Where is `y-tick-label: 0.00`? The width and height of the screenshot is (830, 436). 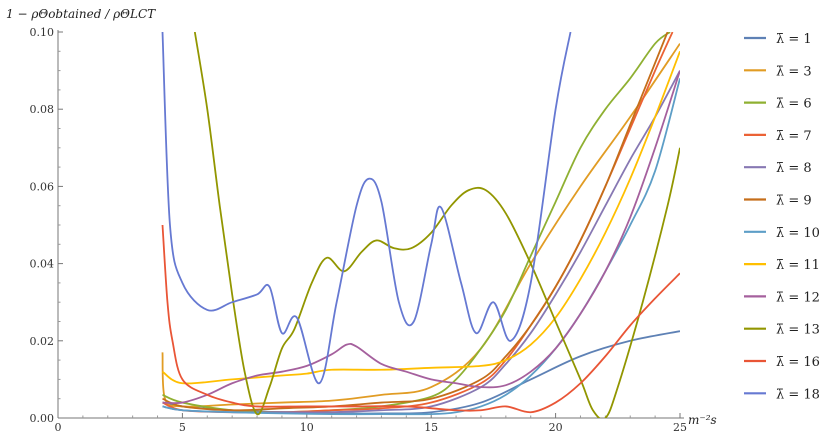 y-tick-label: 0.00 is located at coordinates (42, 418).